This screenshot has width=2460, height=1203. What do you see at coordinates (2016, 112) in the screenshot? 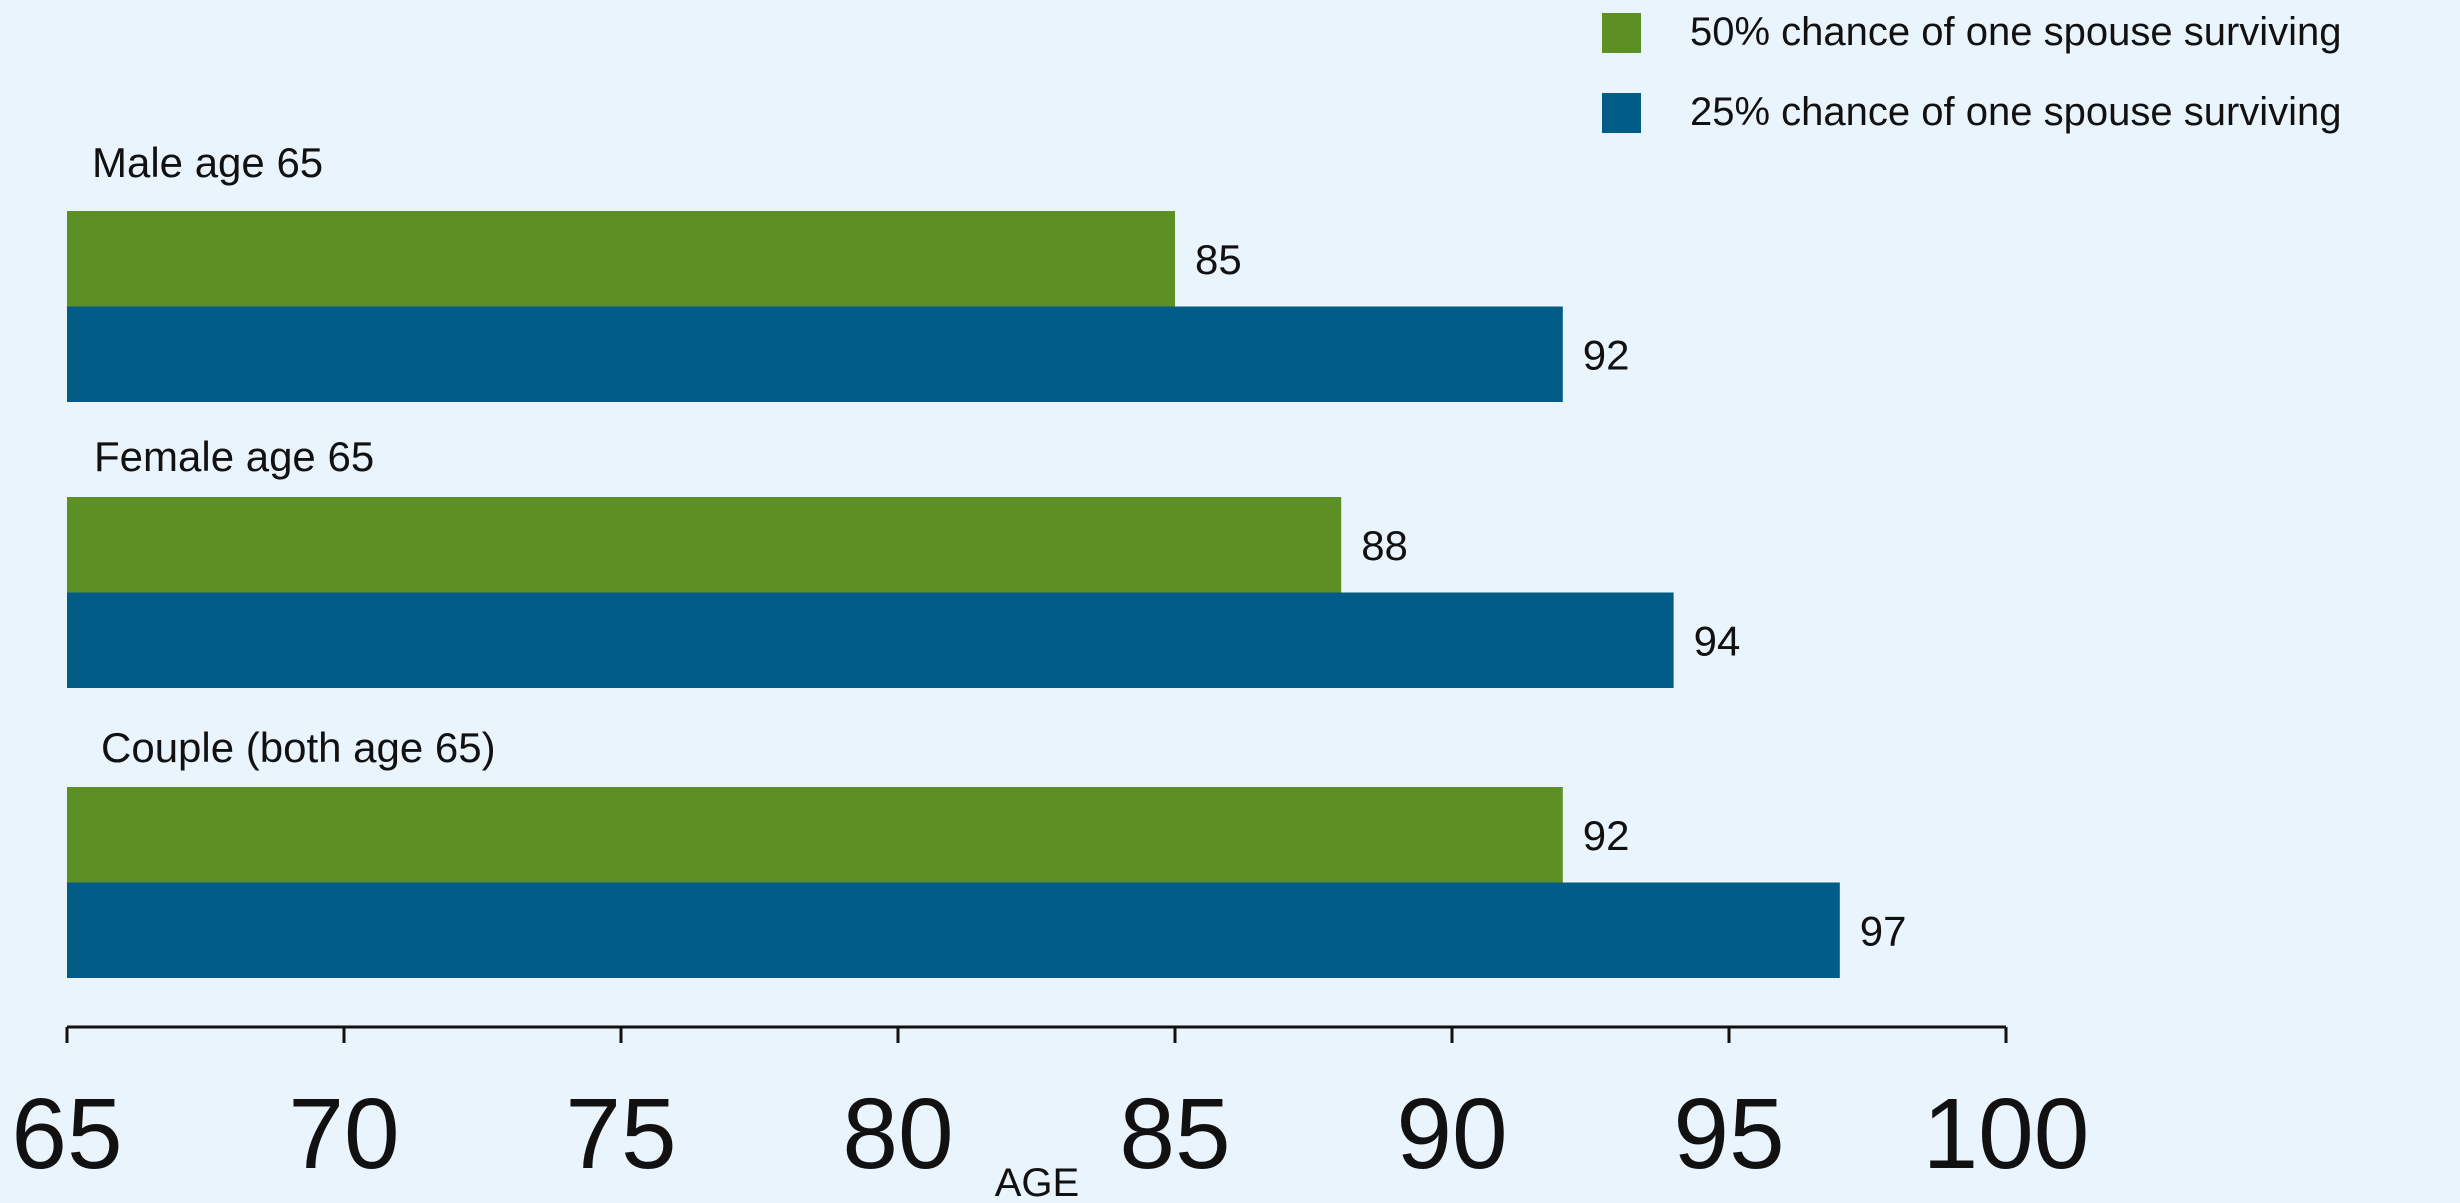
I see `legend-label: 25% chance of one spouse surviving` at bounding box center [2016, 112].